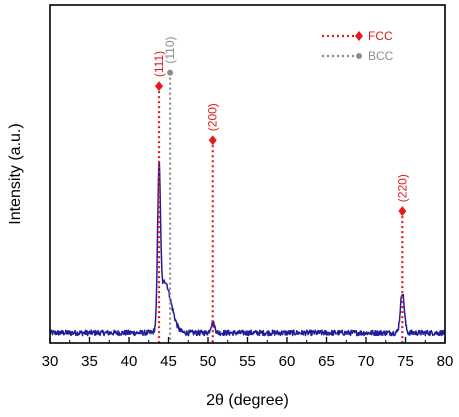 Image resolution: width=459 pixels, height=417 pixels. I want to click on x-tick-label: 70, so click(366, 361).